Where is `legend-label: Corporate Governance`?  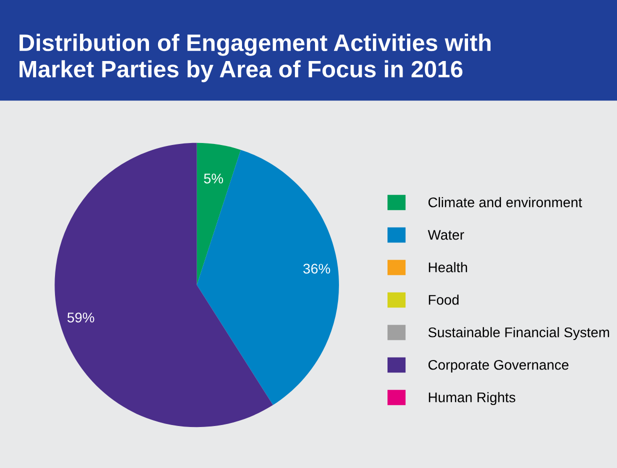
legend-label: Corporate Governance is located at coordinates (498, 366).